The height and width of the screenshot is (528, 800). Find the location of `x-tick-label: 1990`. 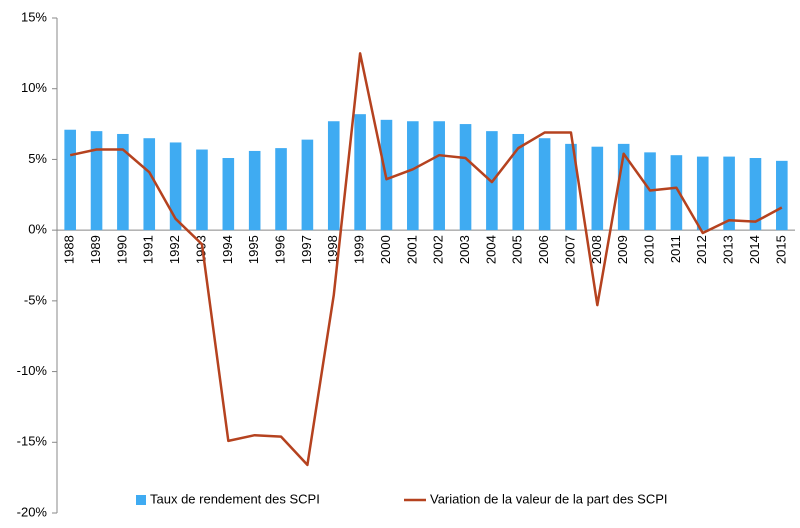

x-tick-label: 1990 is located at coordinates (121, 249).